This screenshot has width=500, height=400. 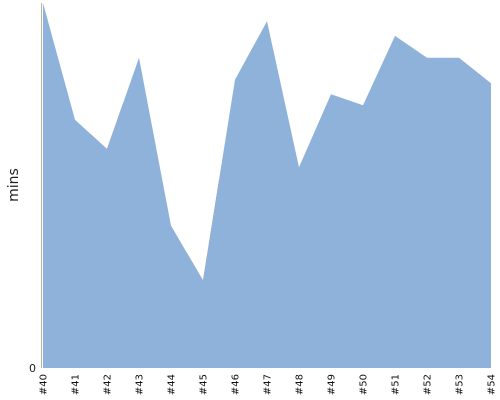 What do you see at coordinates (14, 185) in the screenshot?
I see `y-axis-label: mins` at bounding box center [14, 185].